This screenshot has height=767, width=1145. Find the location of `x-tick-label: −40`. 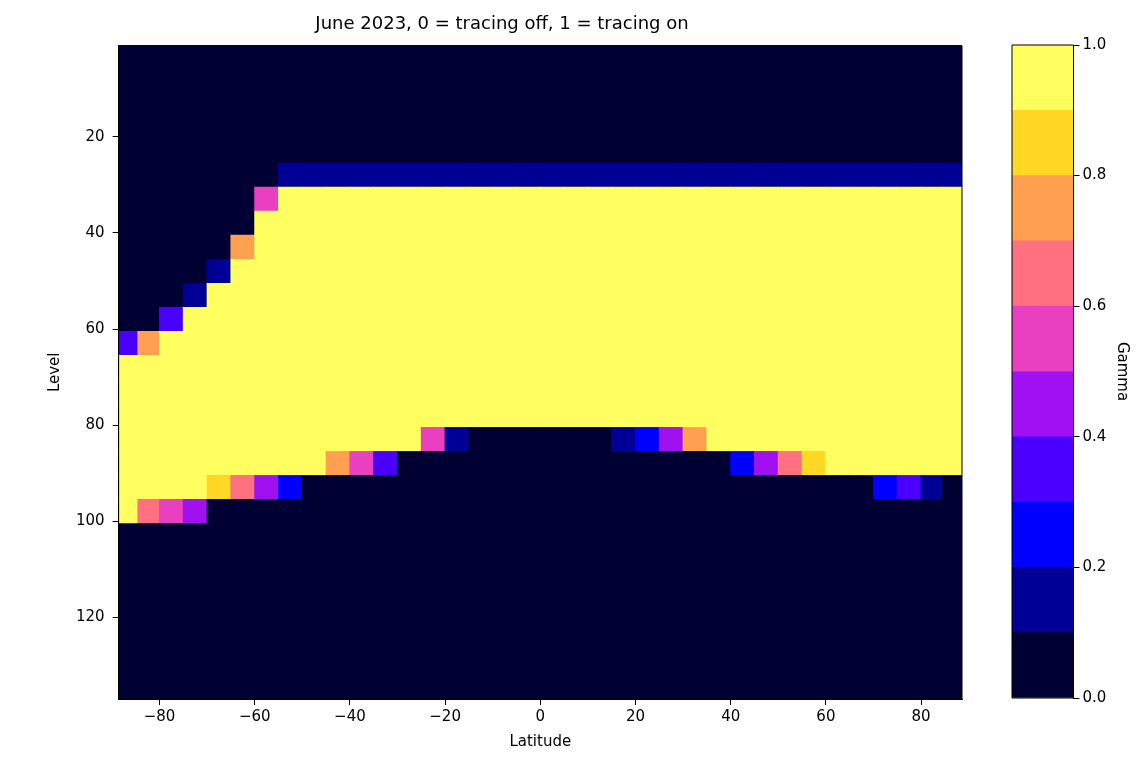

x-tick-label: −40 is located at coordinates (350, 715).